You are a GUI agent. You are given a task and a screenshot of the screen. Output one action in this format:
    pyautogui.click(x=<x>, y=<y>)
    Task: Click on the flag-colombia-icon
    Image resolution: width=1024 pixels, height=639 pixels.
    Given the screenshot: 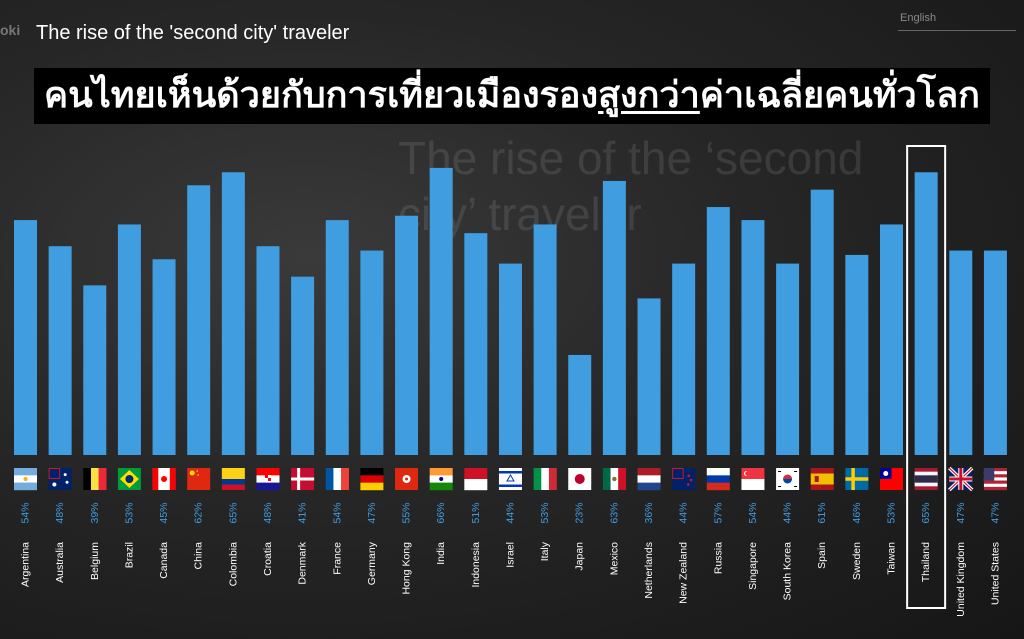 What is the action you would take?
    pyautogui.click(x=233, y=479)
    